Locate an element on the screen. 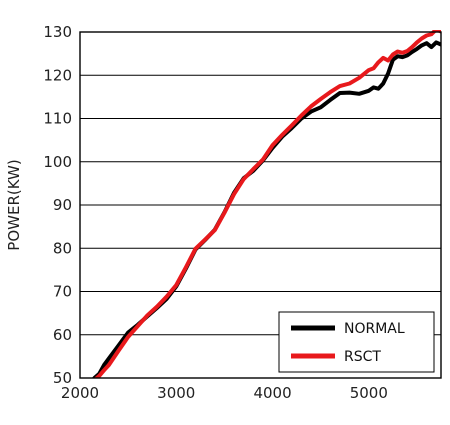  y-tick-120: 120 is located at coordinates (57, 75).